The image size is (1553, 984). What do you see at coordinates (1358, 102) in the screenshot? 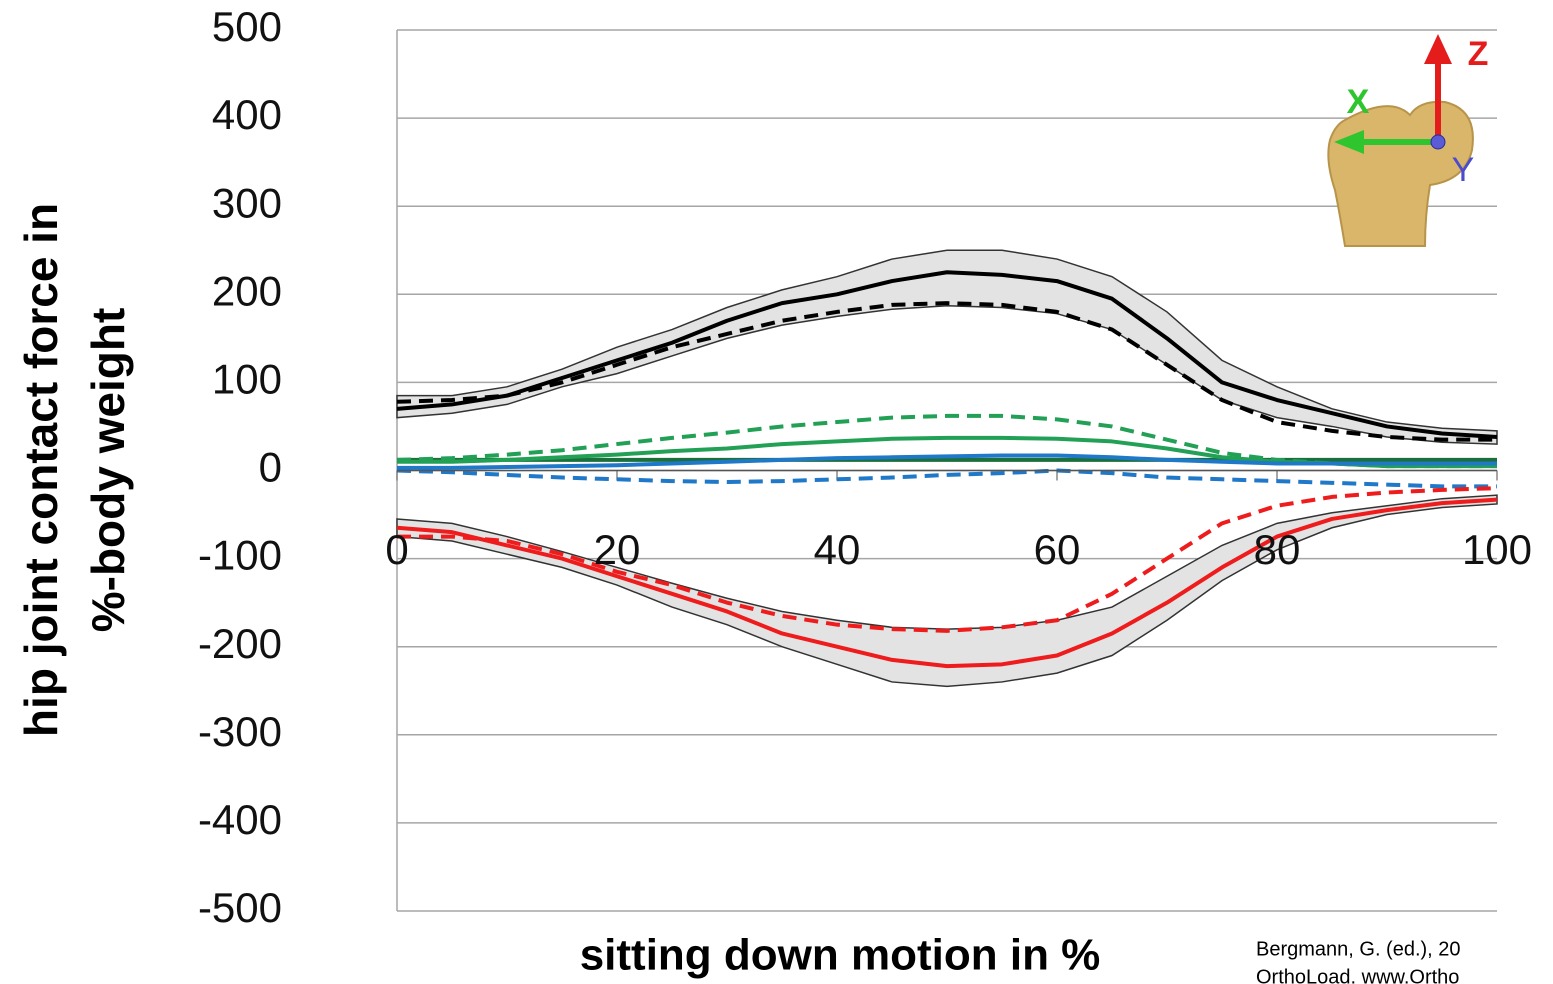
I see `x-label: X` at bounding box center [1358, 102].